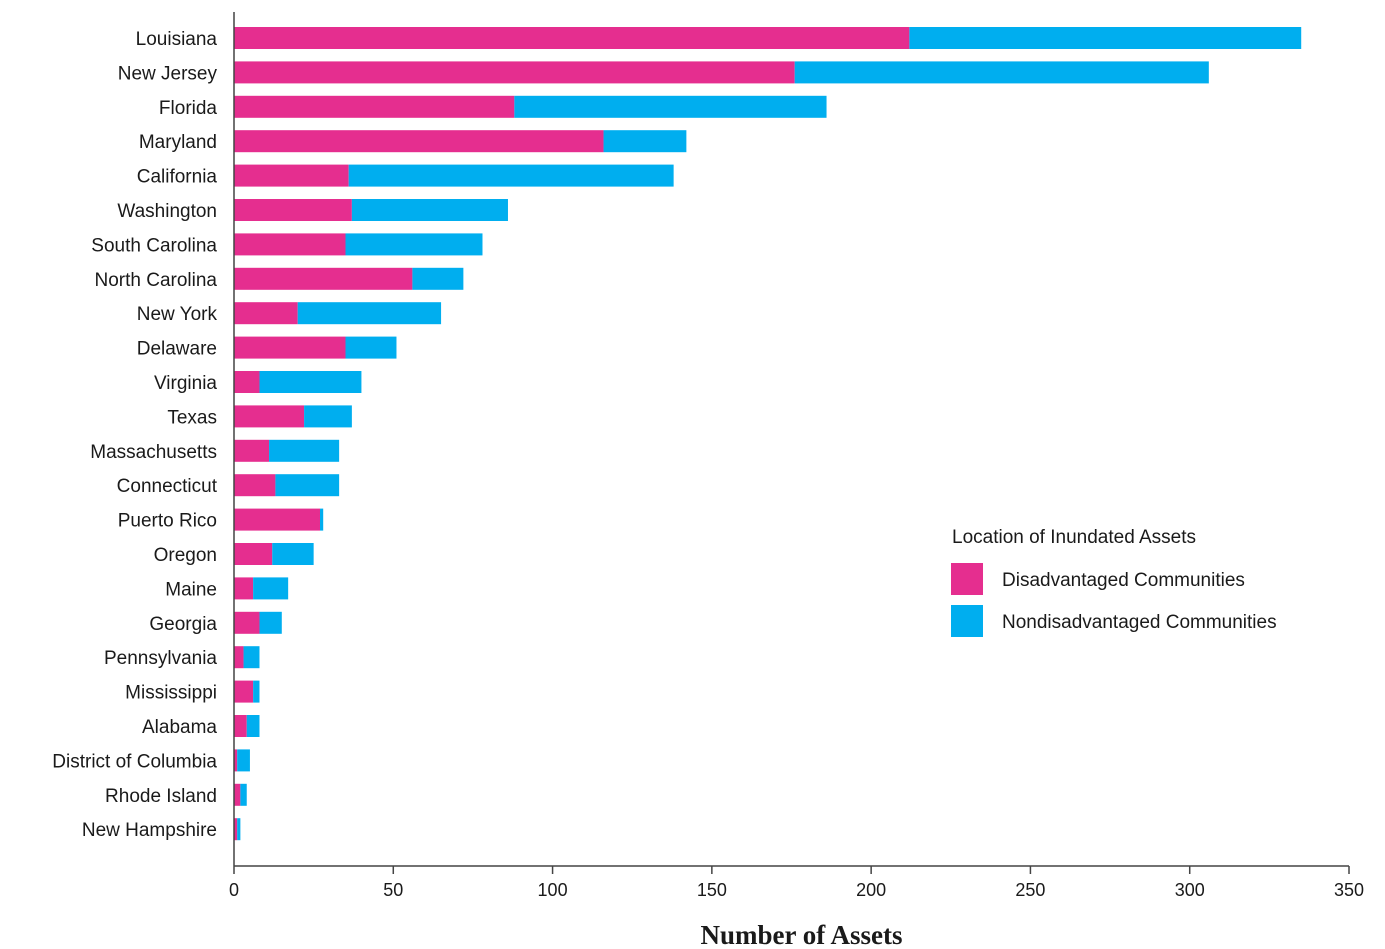  I want to click on category-label-maine: Maine, so click(191, 589).